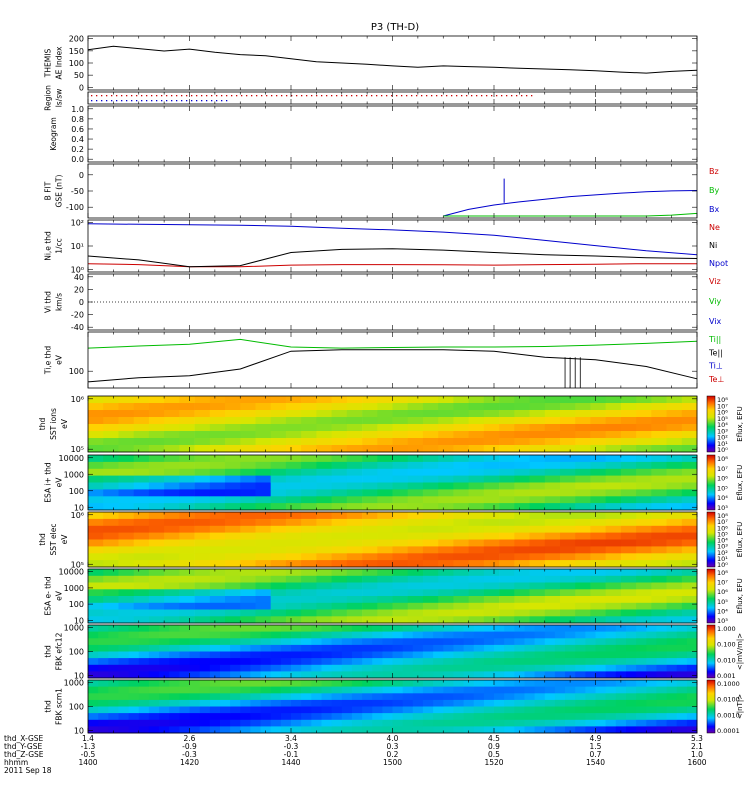 This screenshot has height=800, width=750. What do you see at coordinates (77, 191) in the screenshot?
I see `y-tick-label: -50` at bounding box center [77, 191].